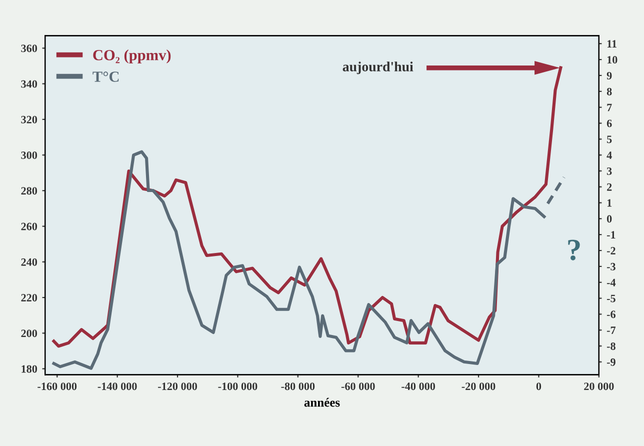 The image size is (644, 446). I want to click on y-tick-label: 320, so click(29, 120).